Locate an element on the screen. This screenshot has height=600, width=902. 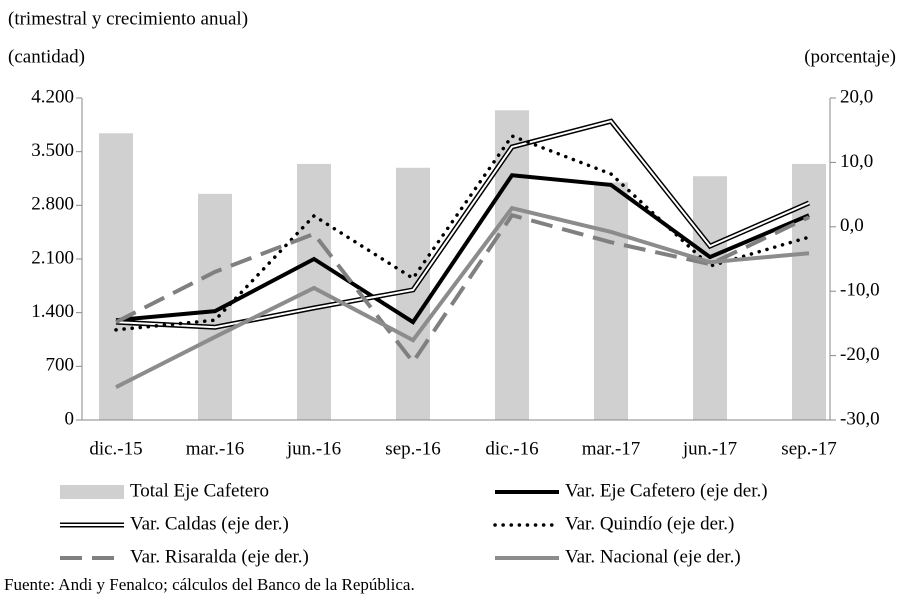
x-tick-label: dic.-16 is located at coordinates (511, 448).